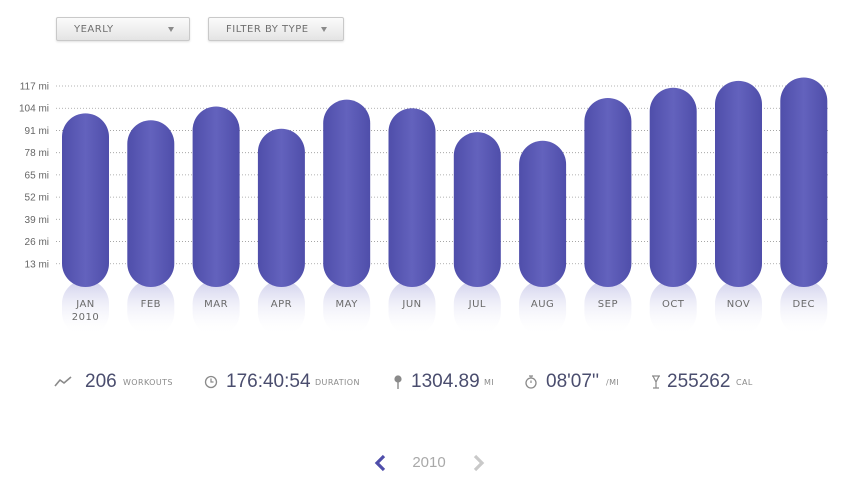 The height and width of the screenshot is (493, 859). What do you see at coordinates (744, 382) in the screenshot?
I see `calories-unit: CAL` at bounding box center [744, 382].